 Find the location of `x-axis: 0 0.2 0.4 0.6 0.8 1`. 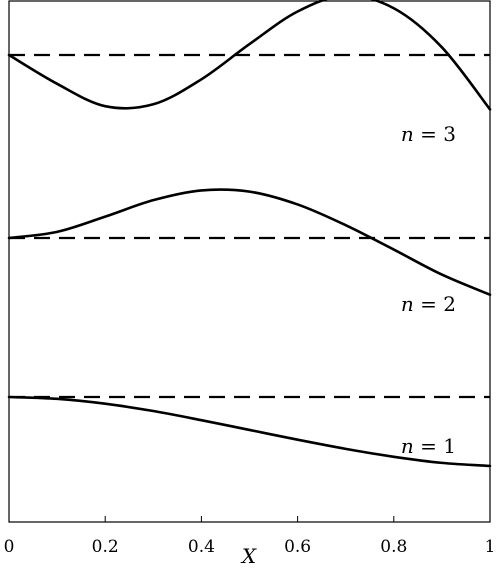

x-axis: 0 0.2 0.4 0.6 0.8 1 is located at coordinates (250, 536).